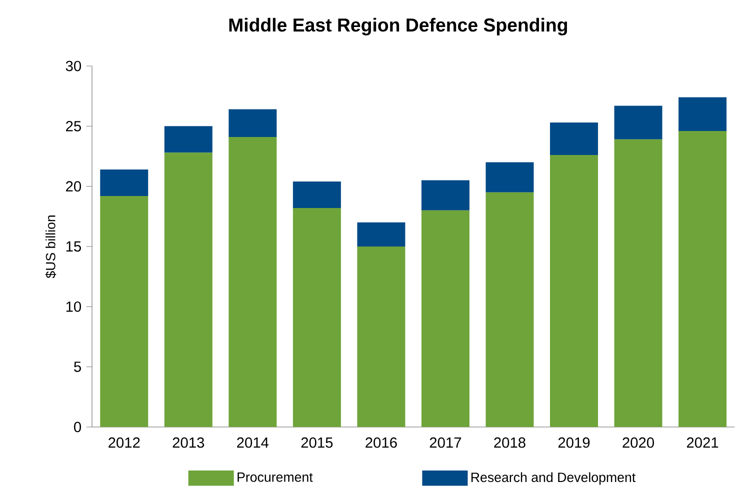  What do you see at coordinates (50, 247) in the screenshot?
I see `y-axis-title: $US billion` at bounding box center [50, 247].